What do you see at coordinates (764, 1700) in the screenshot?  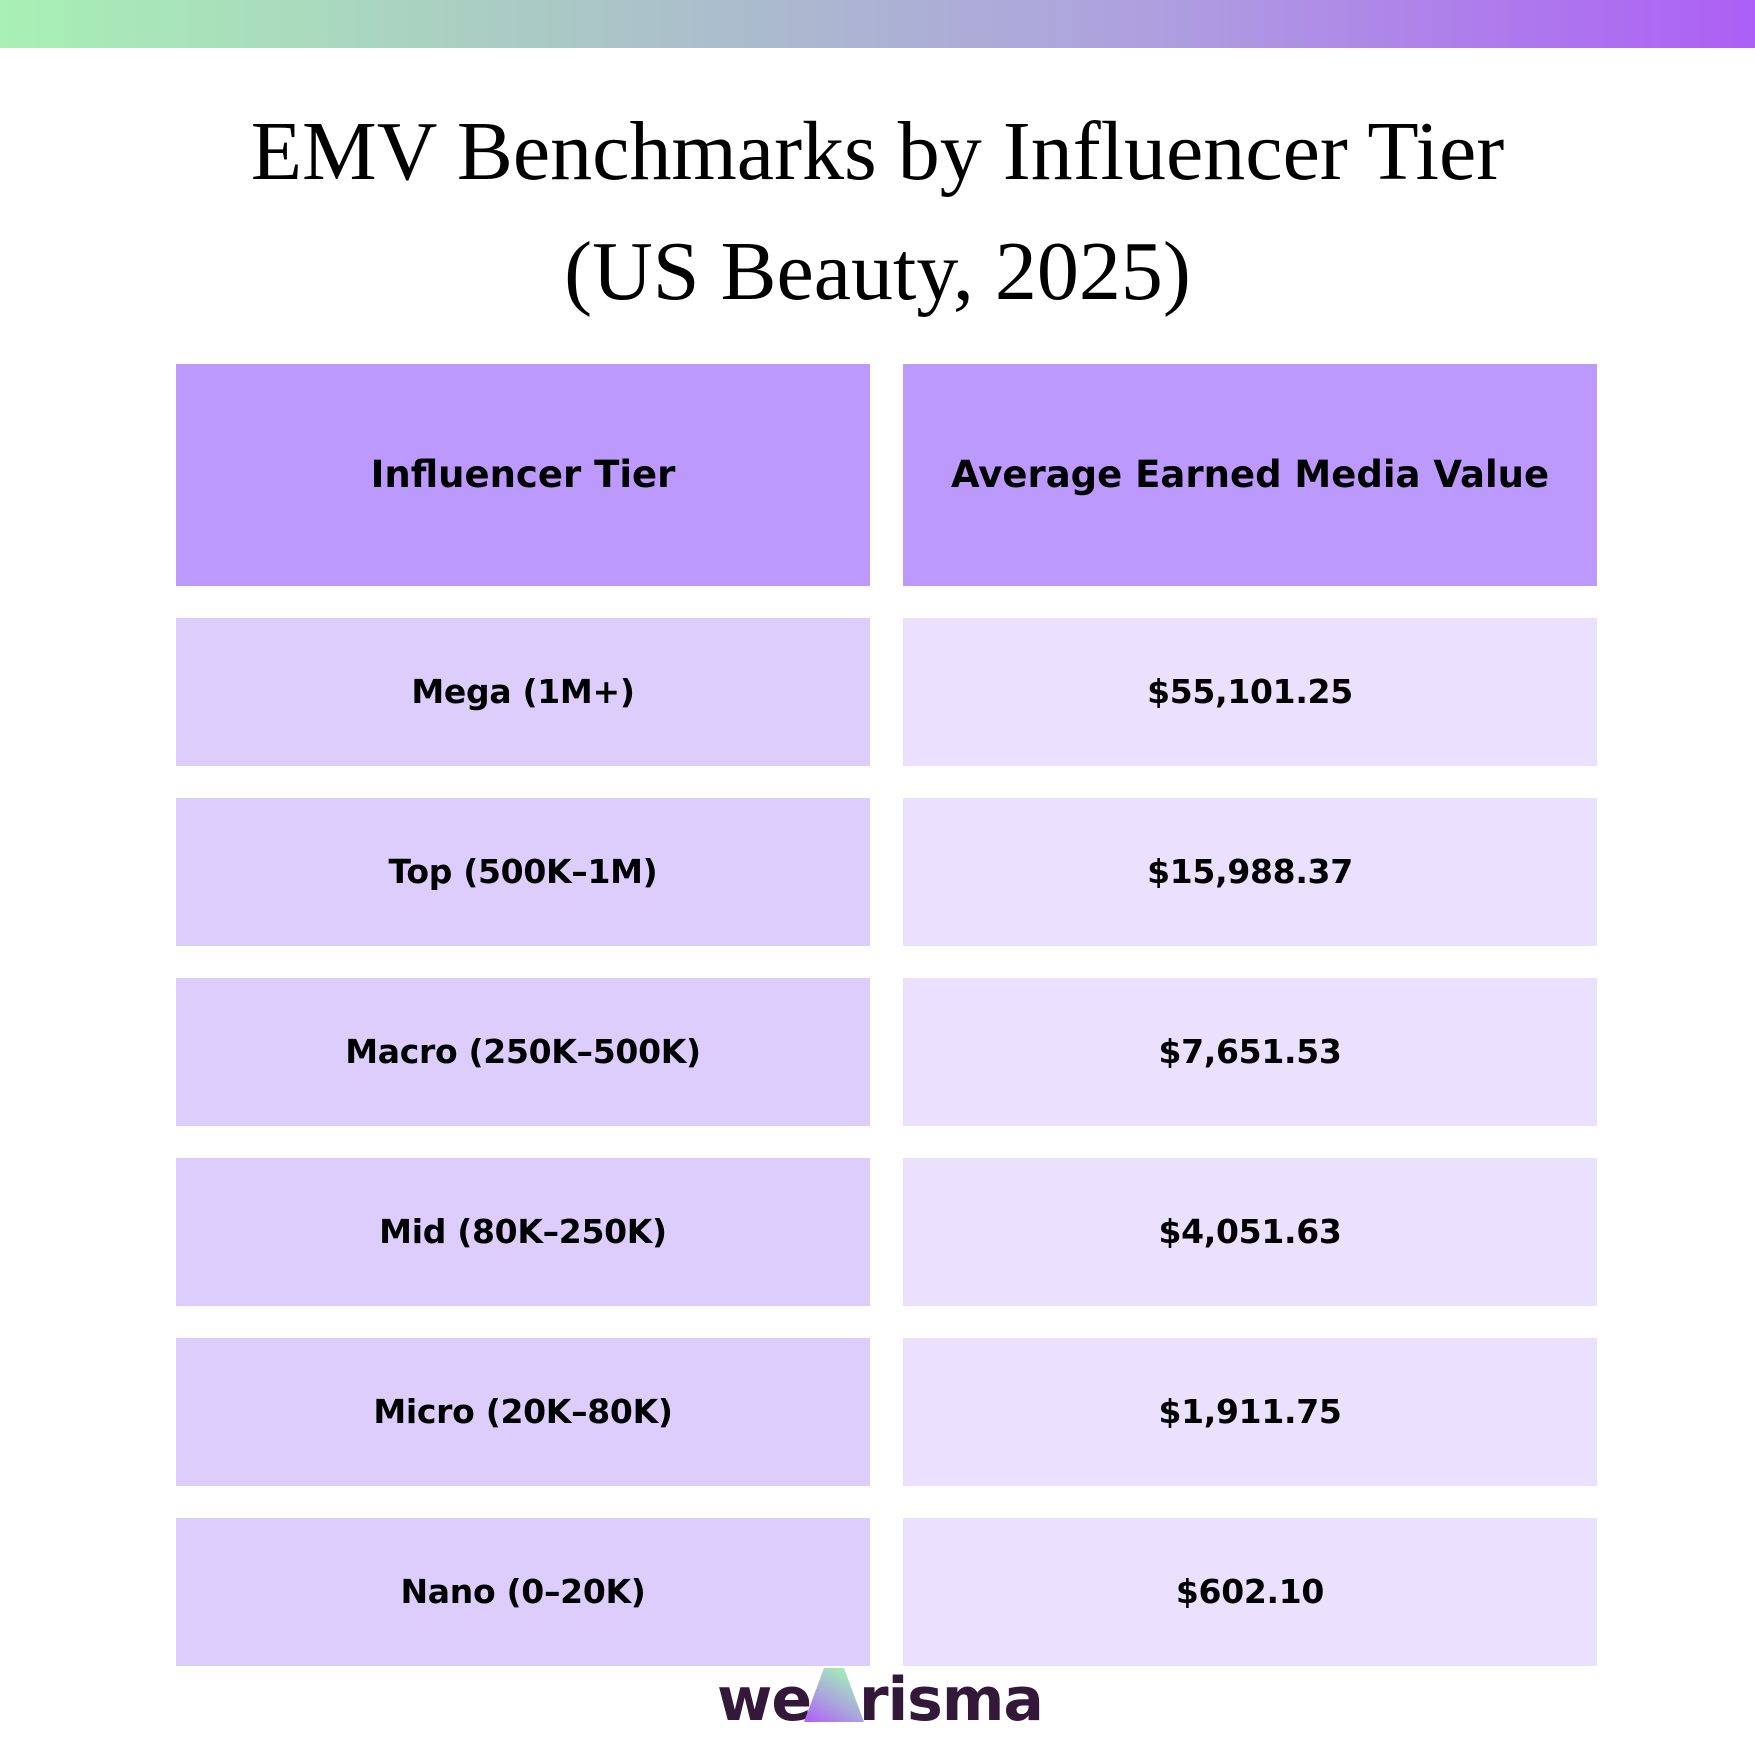 I see `logo-text-prefix: we` at bounding box center [764, 1700].